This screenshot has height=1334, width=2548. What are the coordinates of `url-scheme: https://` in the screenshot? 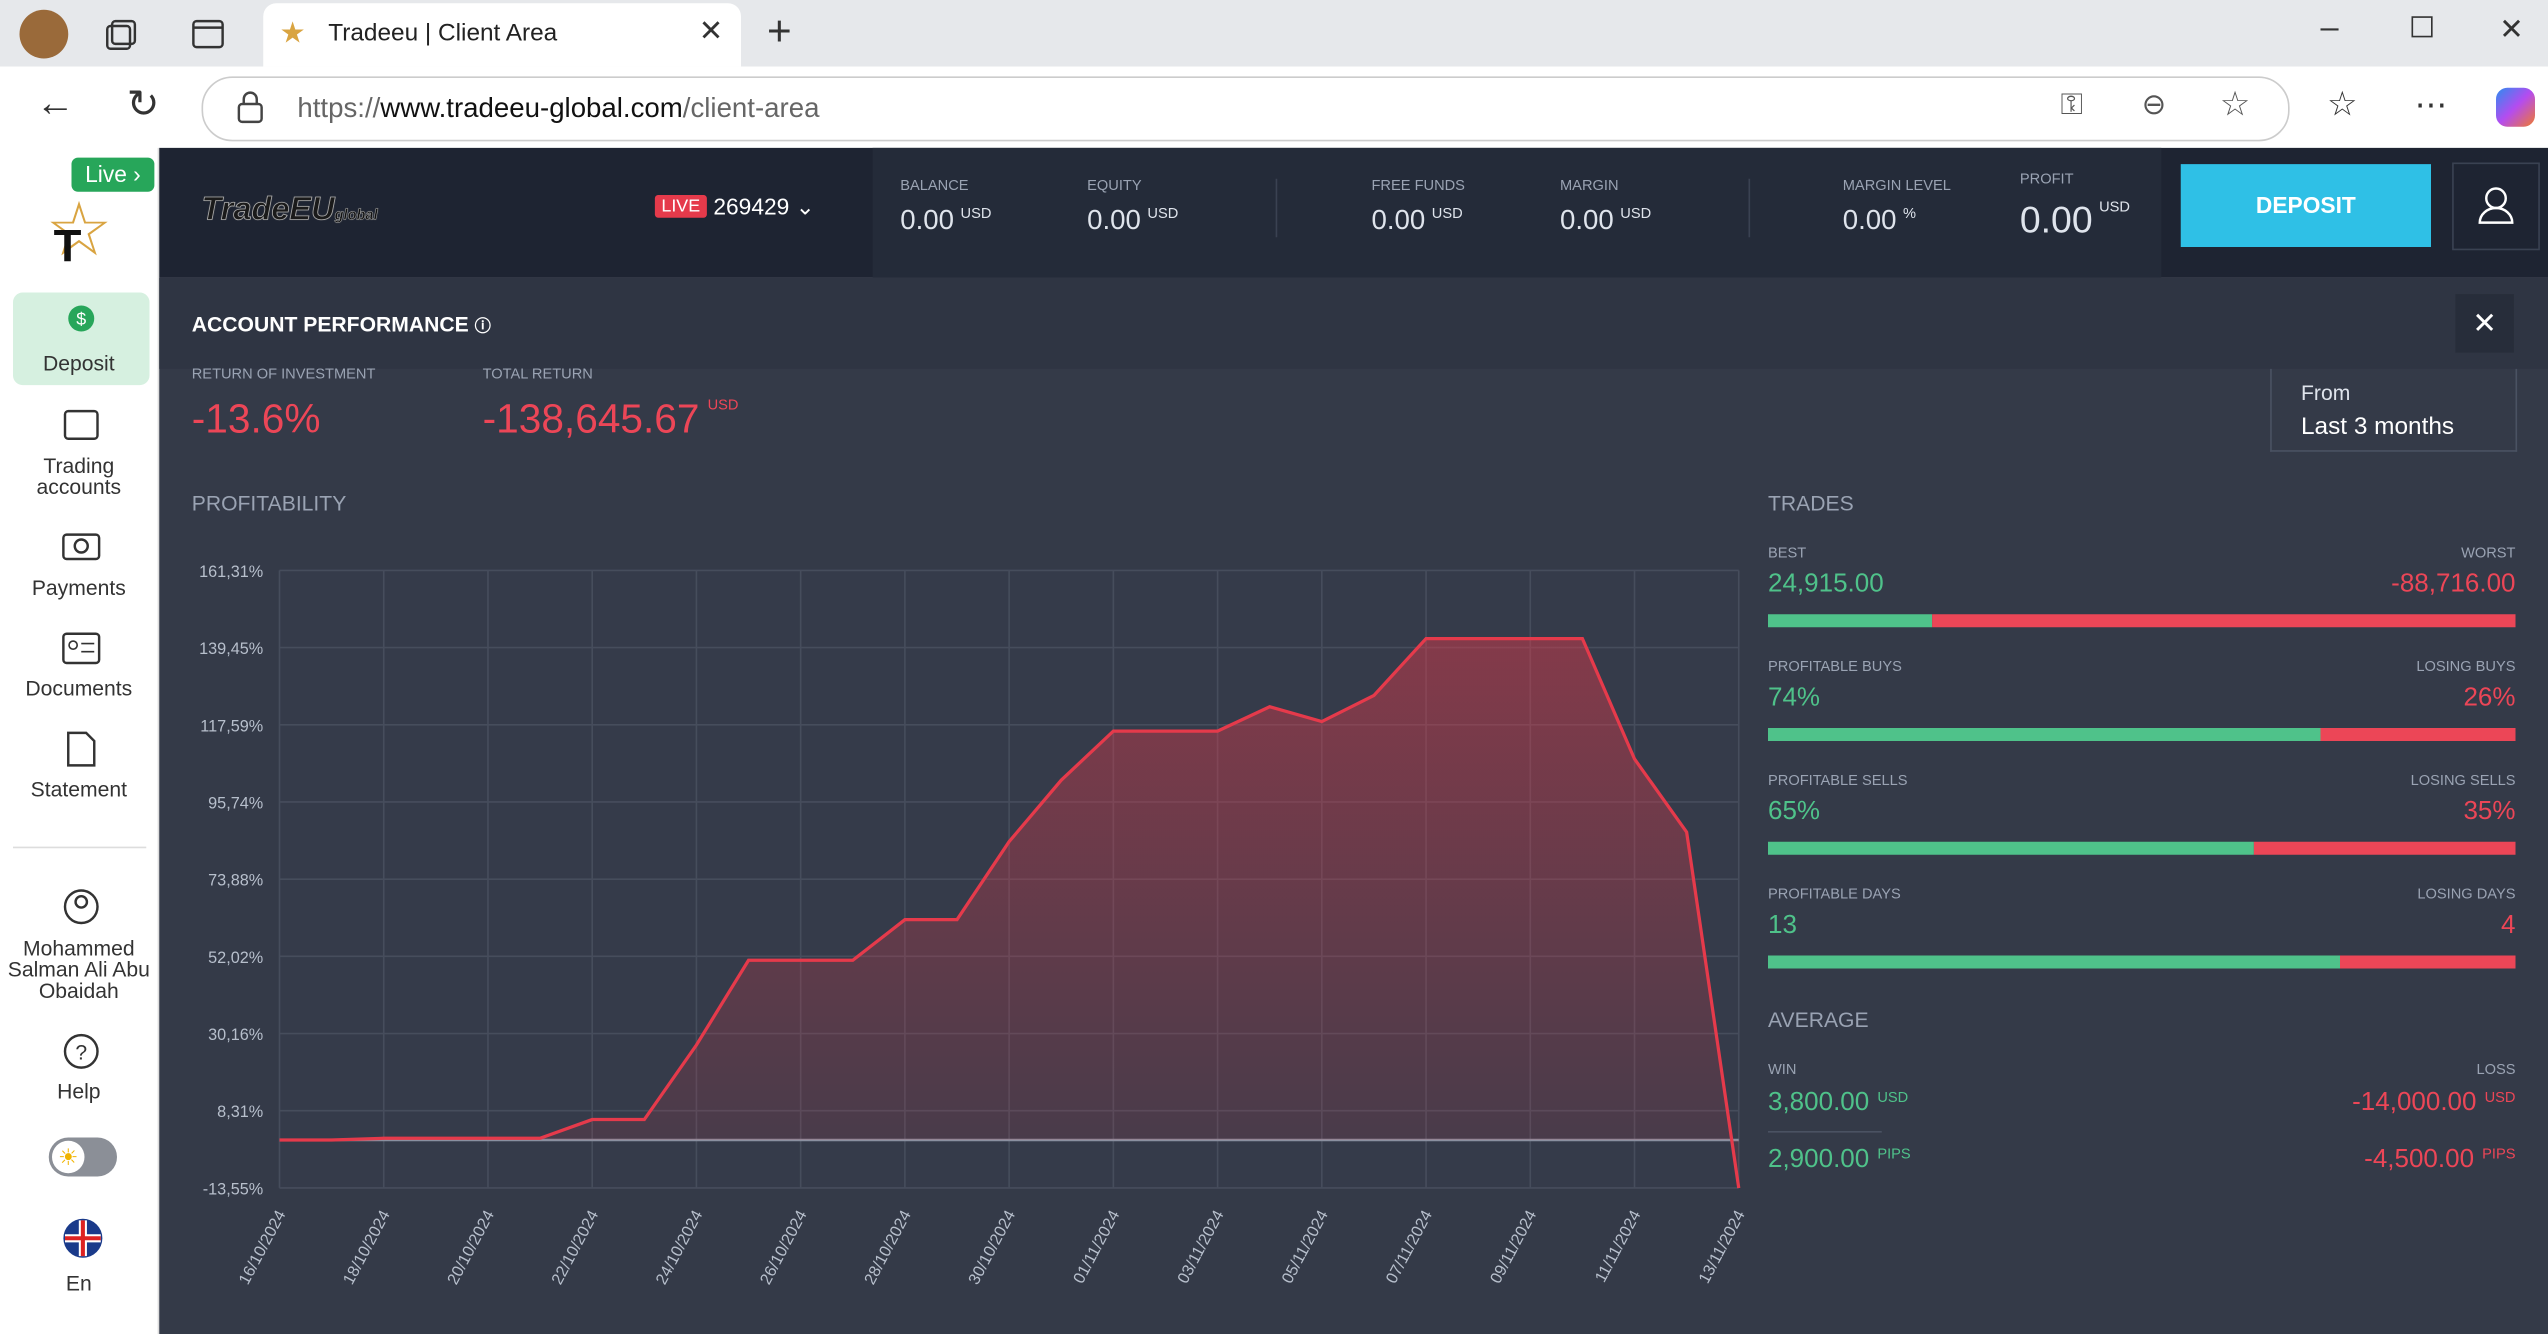 It's located at (339, 108).